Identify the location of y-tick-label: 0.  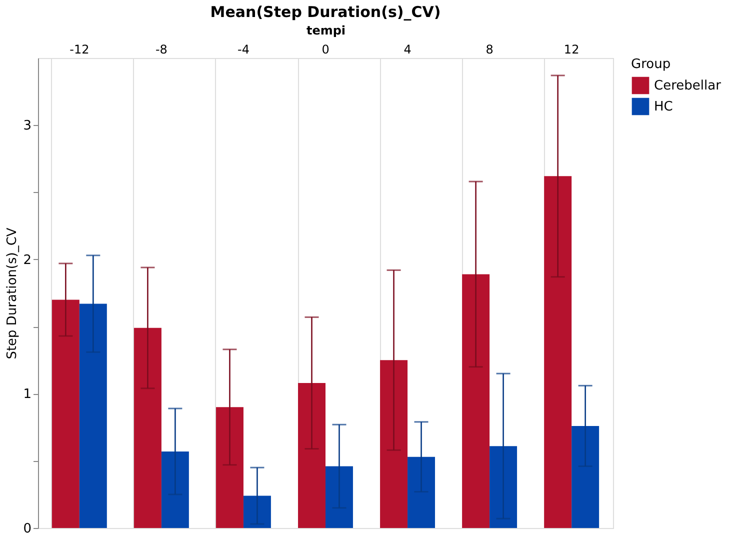
(27, 529).